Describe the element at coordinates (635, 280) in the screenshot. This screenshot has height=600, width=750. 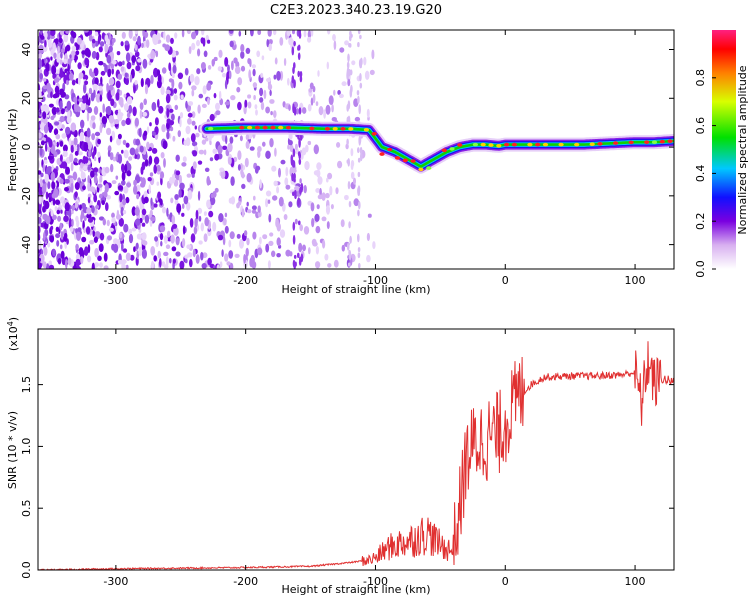
I see `x-tick-label: 100` at that location.